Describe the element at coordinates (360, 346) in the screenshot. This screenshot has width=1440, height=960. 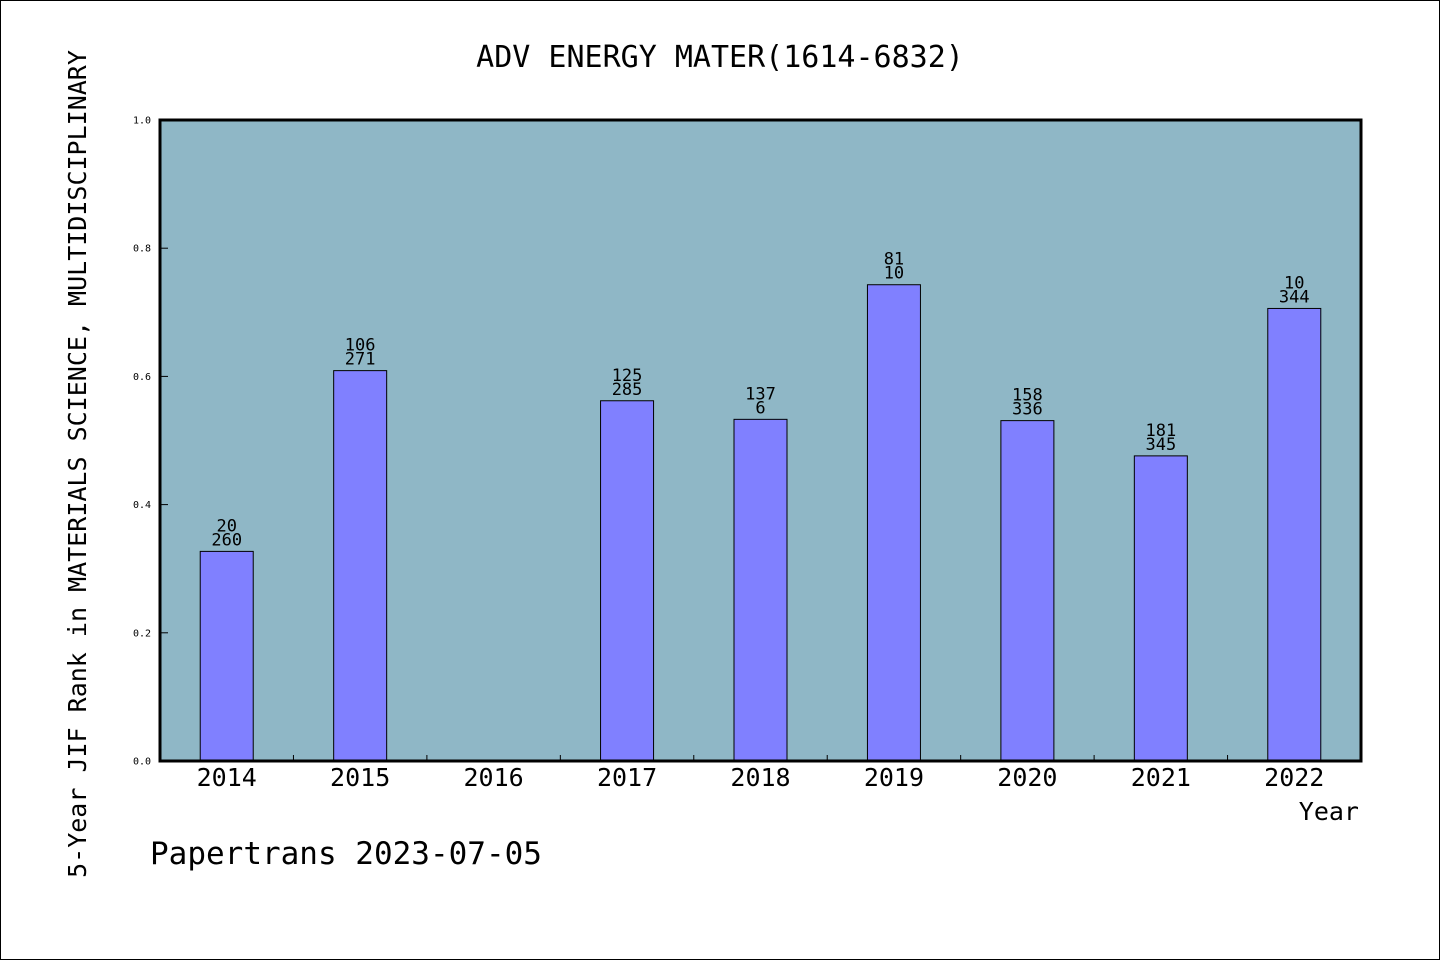
I see `bar-label-rank: 106` at that location.